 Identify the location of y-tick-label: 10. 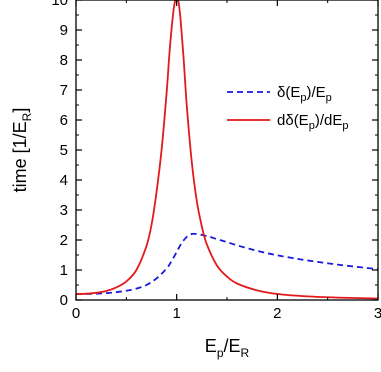
(59, 4).